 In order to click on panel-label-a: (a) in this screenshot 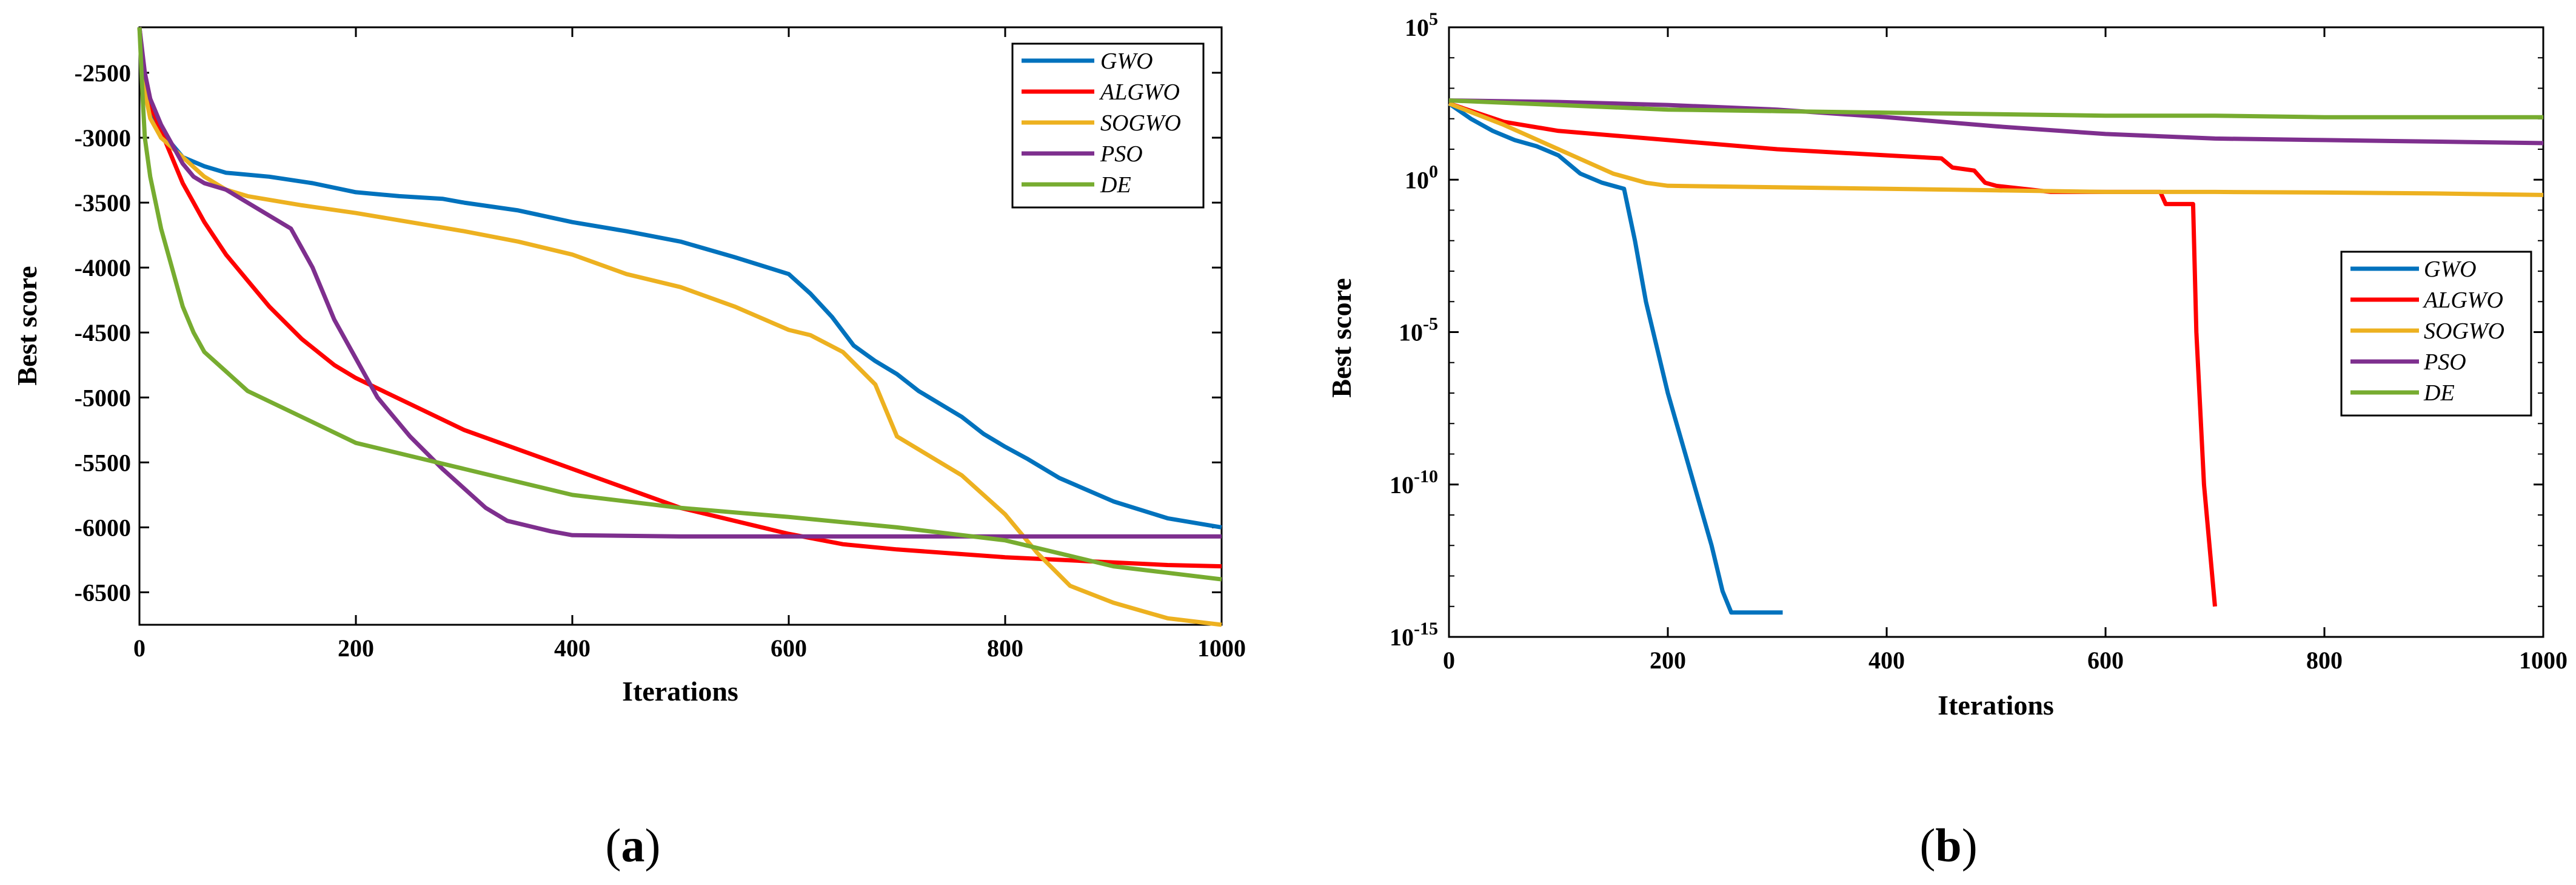, I will do `click(633, 845)`.